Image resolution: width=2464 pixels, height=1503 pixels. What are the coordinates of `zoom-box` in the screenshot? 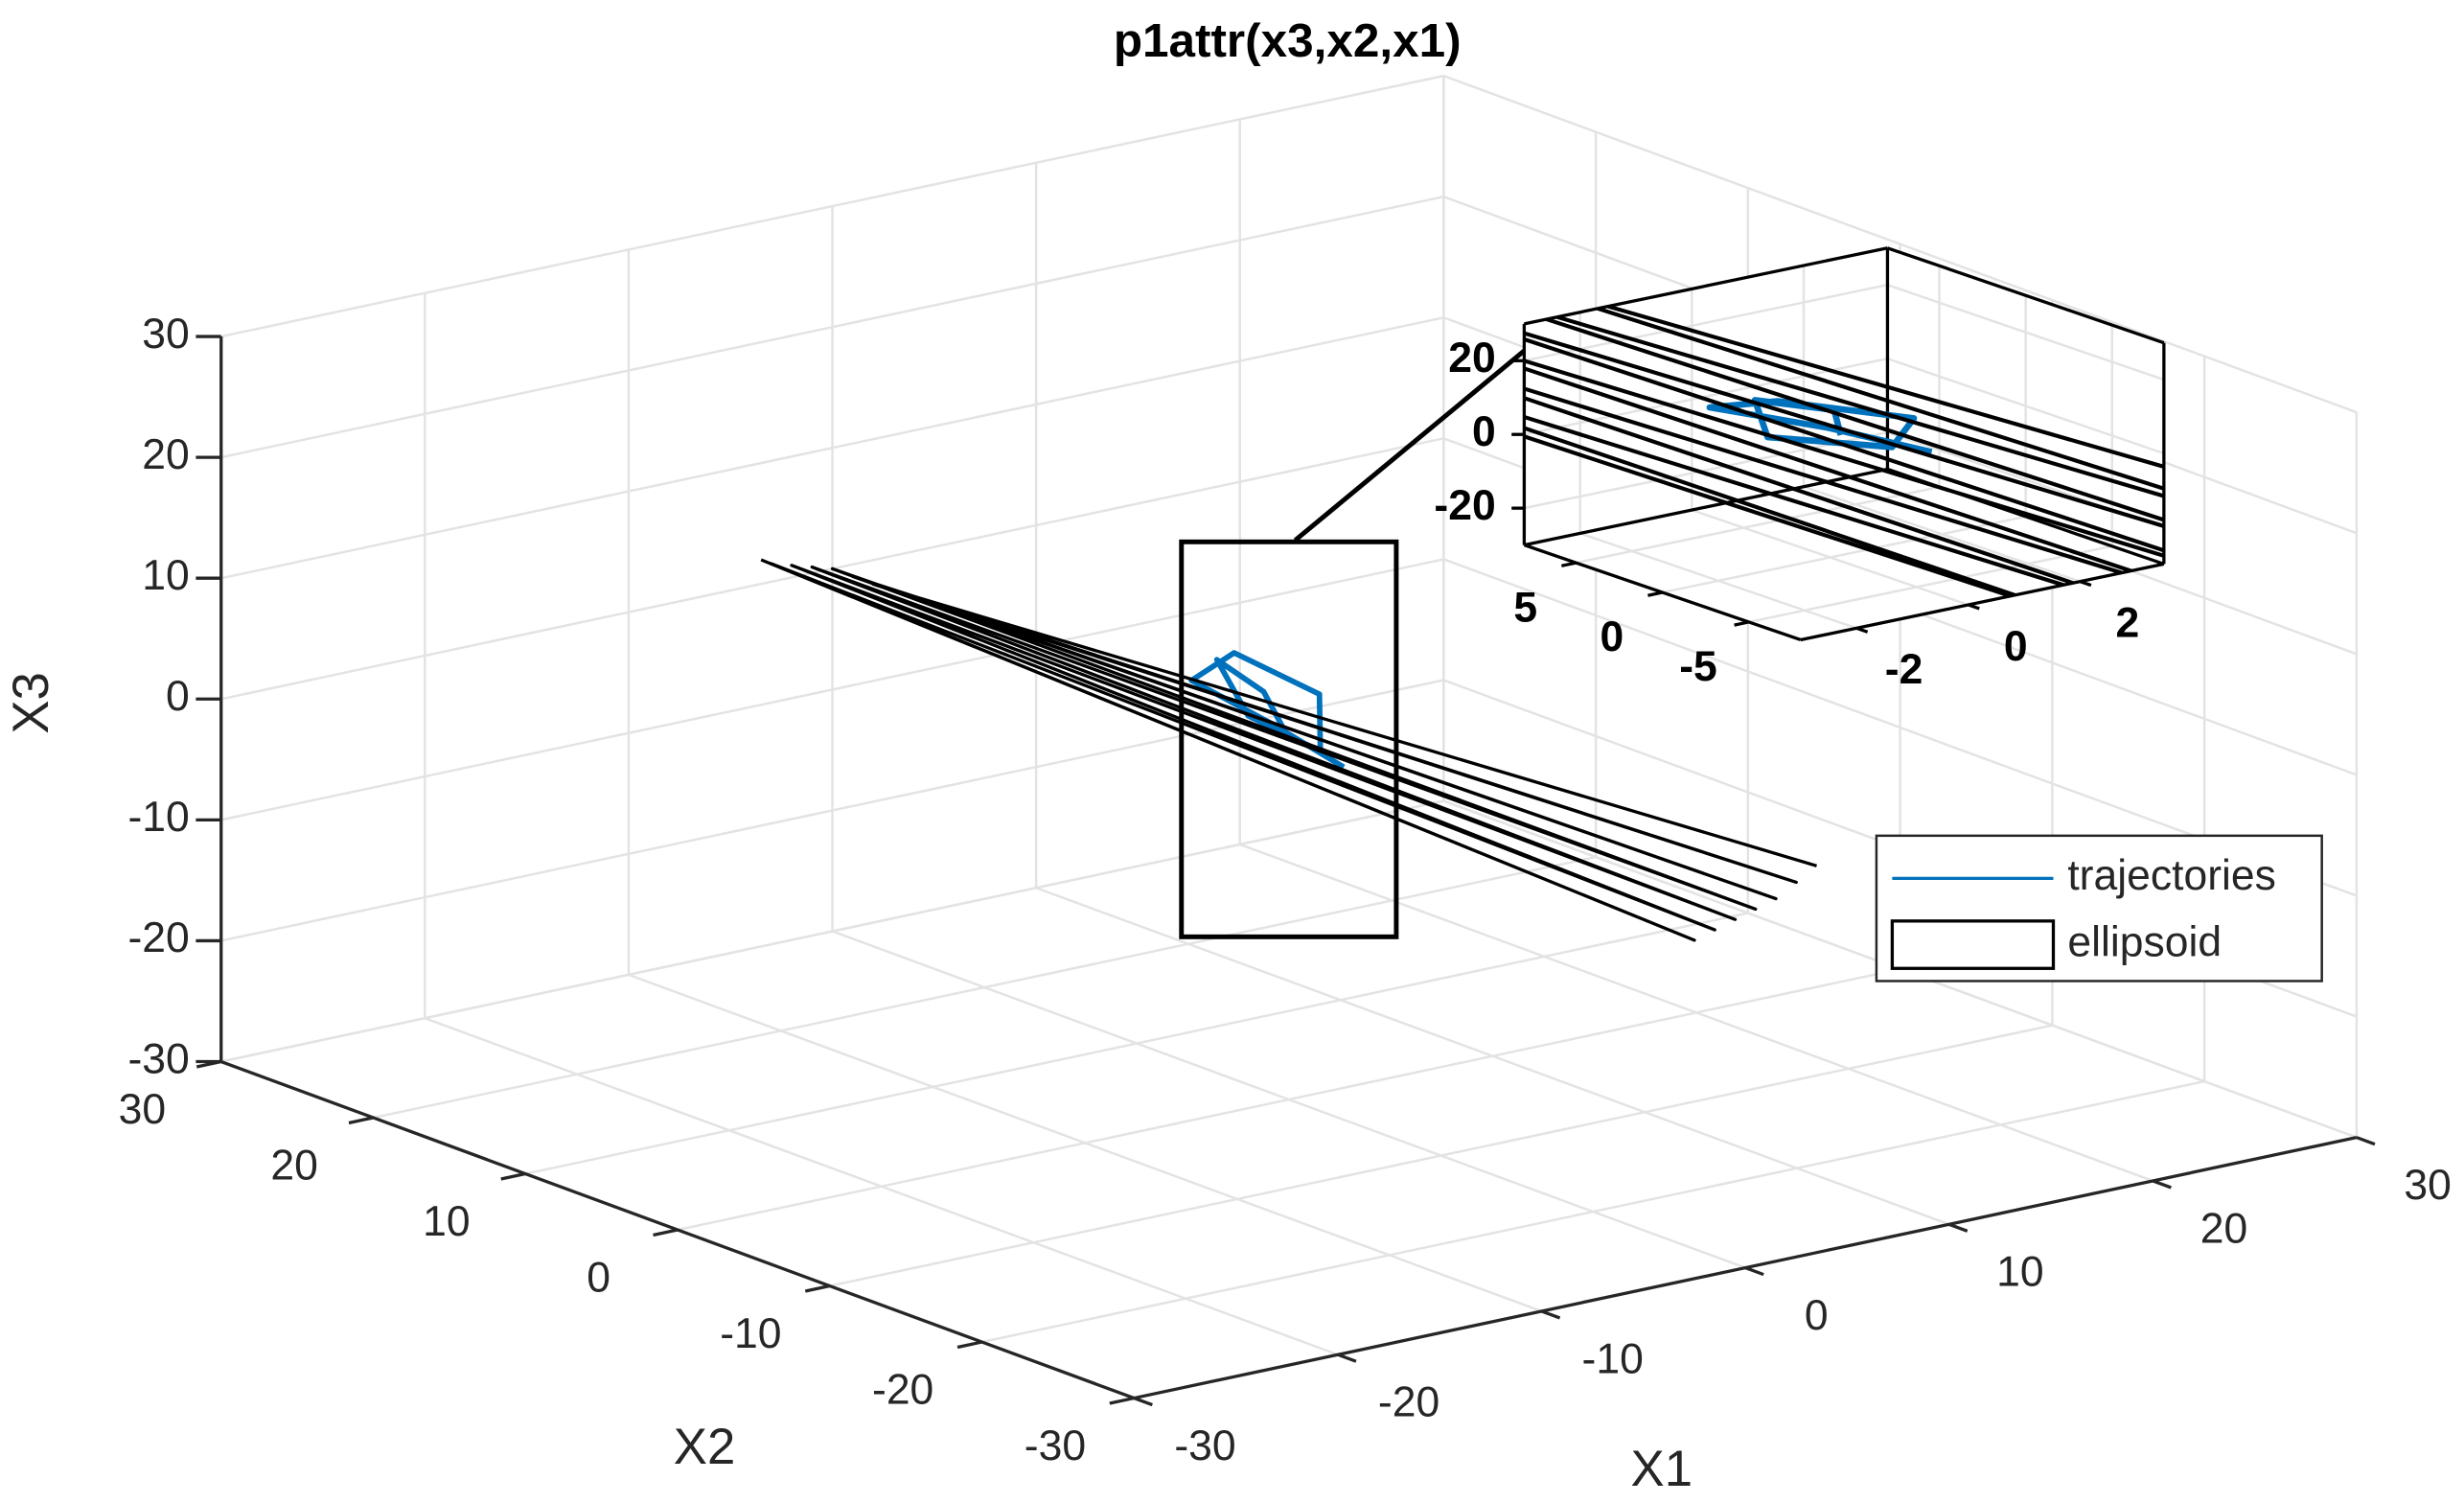 It's located at (1289, 739).